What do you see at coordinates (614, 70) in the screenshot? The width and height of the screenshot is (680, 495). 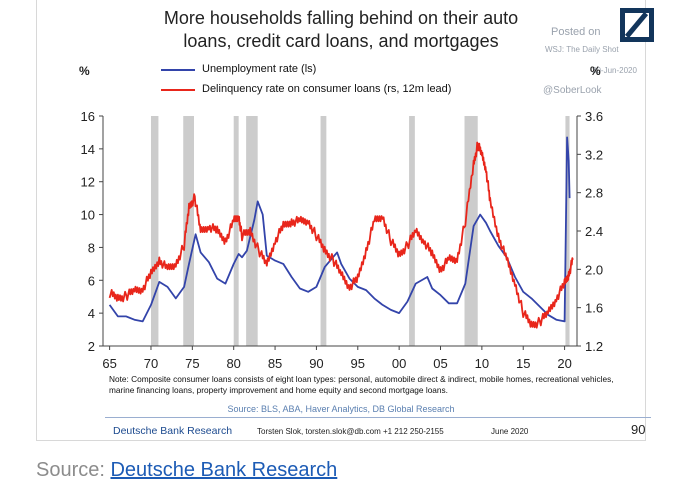 I see `posted-date: 30-Jun-2020` at bounding box center [614, 70].